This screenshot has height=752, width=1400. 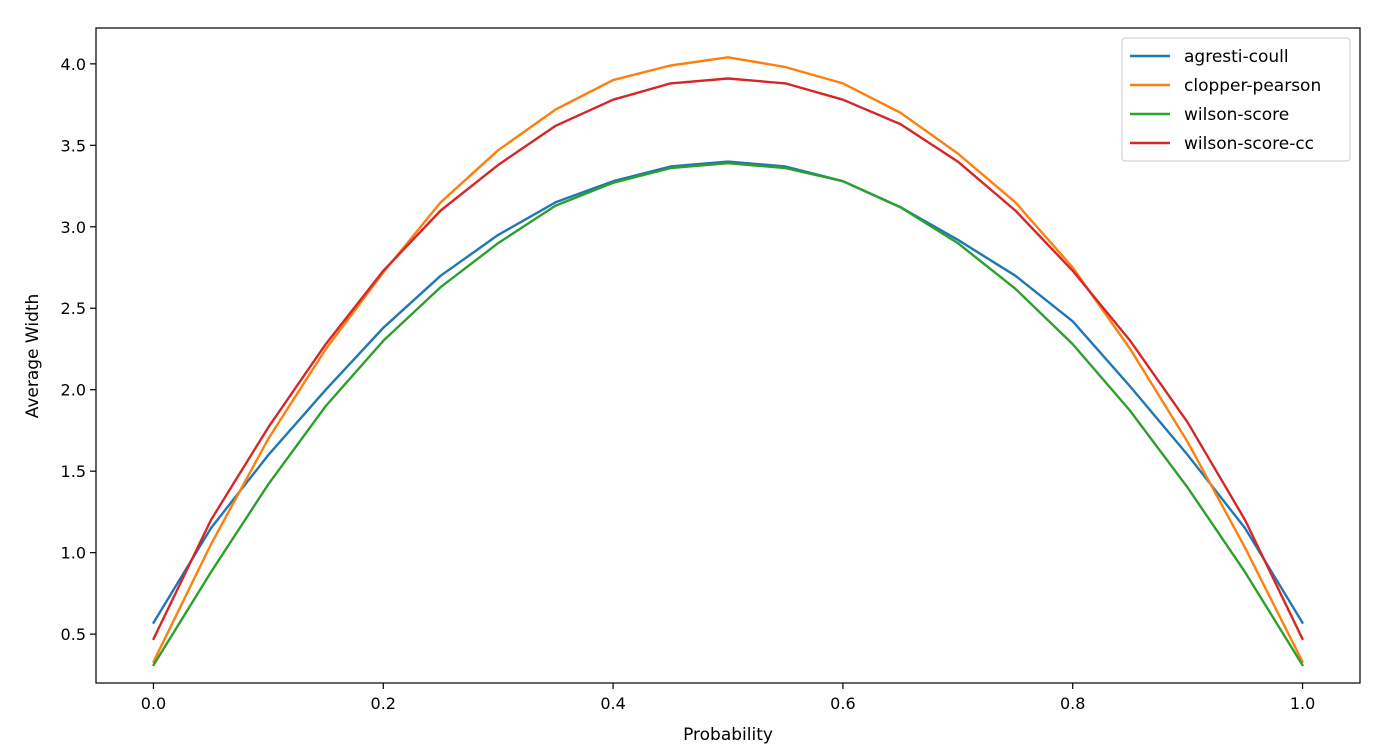 What do you see at coordinates (78, 349) in the screenshot?
I see `y-axis-ticks: 0.5 1.0 1.5 2.0 2.5 3.0 3.5 4.0` at bounding box center [78, 349].